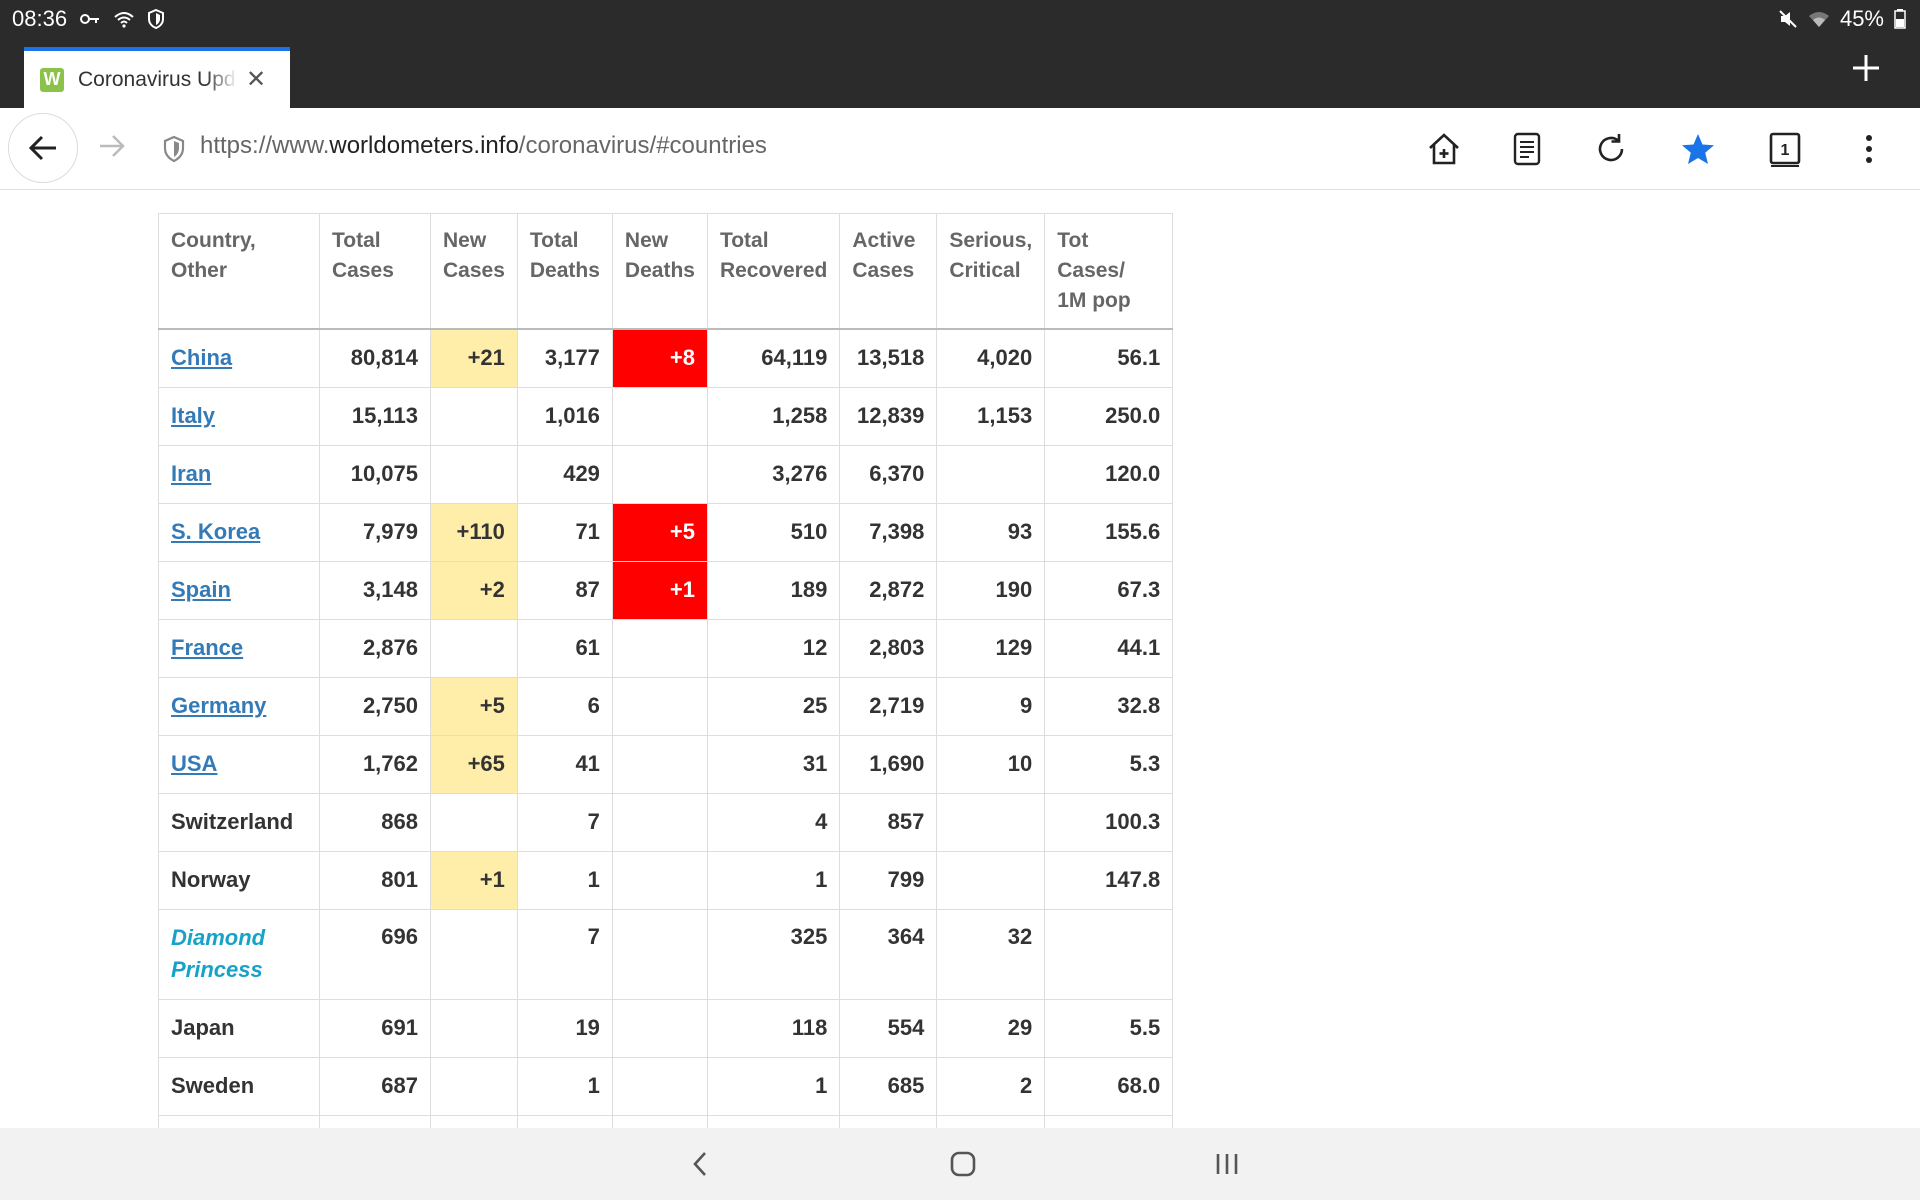 This screenshot has height=1200, width=1920. Describe the element at coordinates (1227, 1164) in the screenshot. I see `nav-recents-button` at that location.